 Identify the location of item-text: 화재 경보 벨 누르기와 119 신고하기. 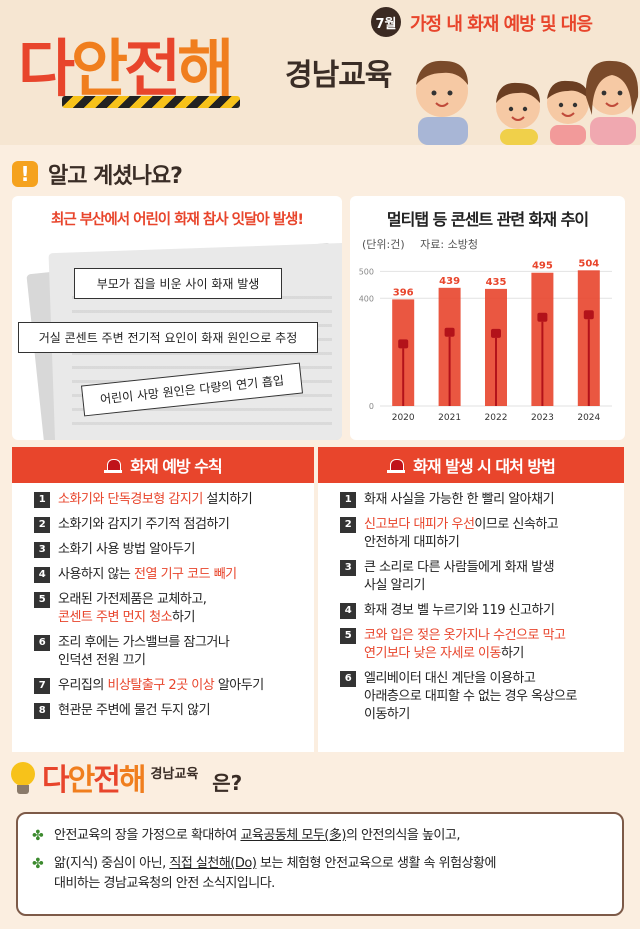
(459, 611).